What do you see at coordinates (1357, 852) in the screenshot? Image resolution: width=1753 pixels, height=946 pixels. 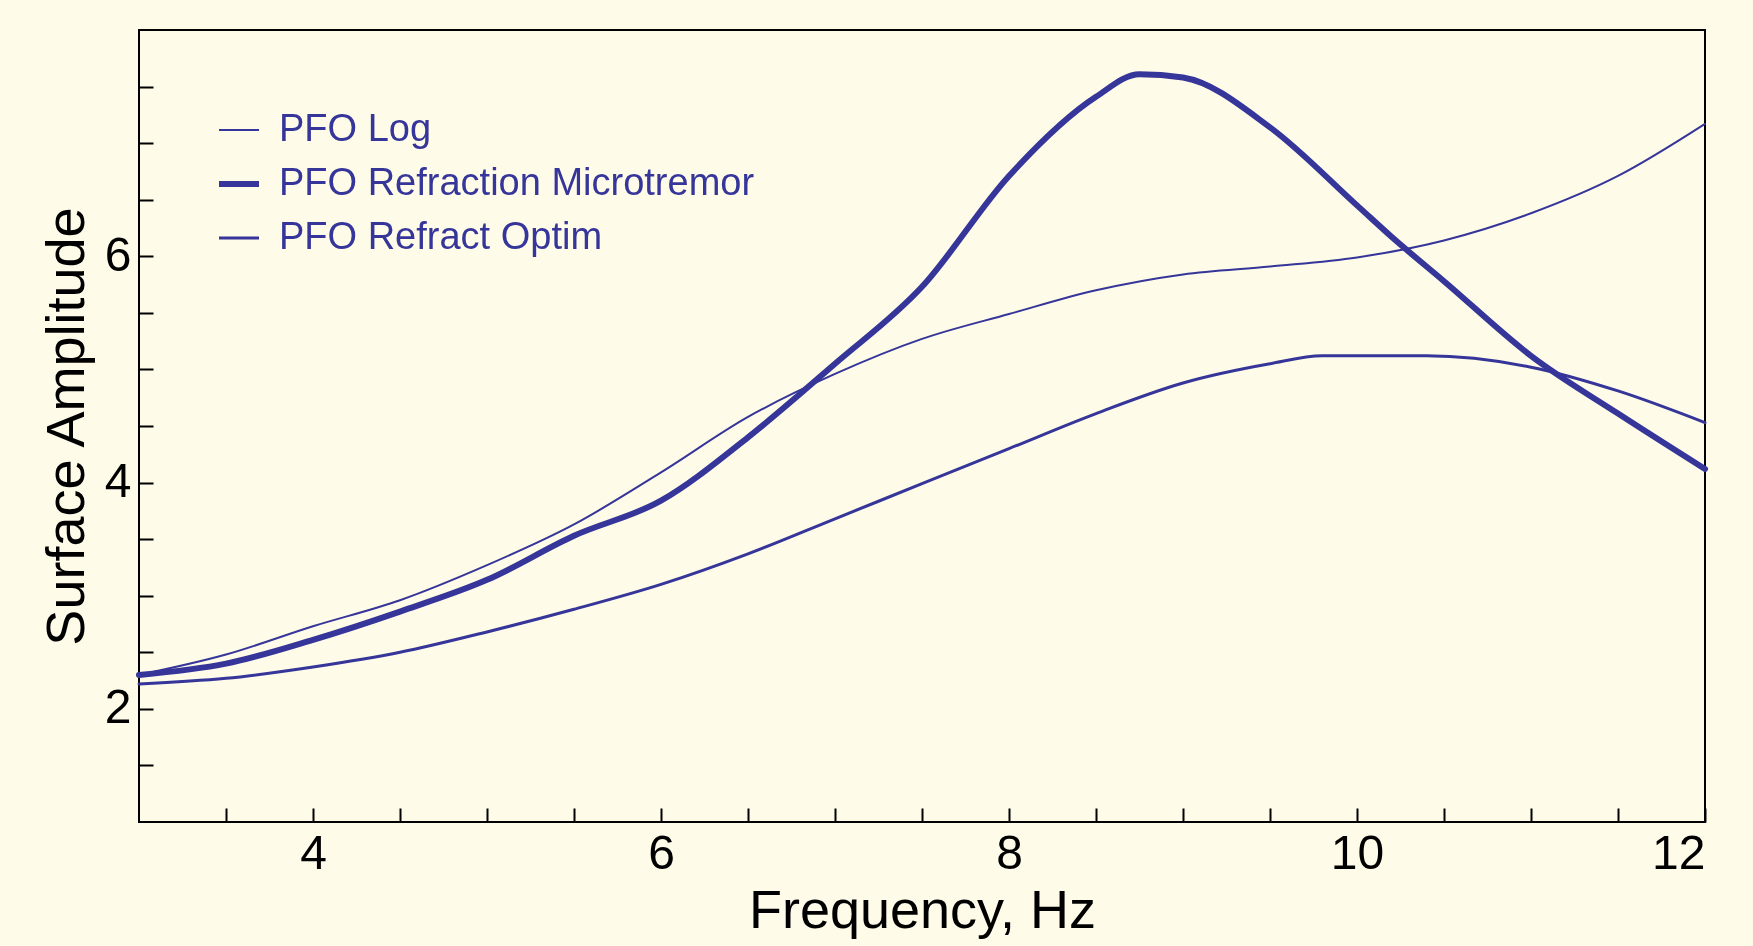 I see `x-tick-label: 10` at bounding box center [1357, 852].